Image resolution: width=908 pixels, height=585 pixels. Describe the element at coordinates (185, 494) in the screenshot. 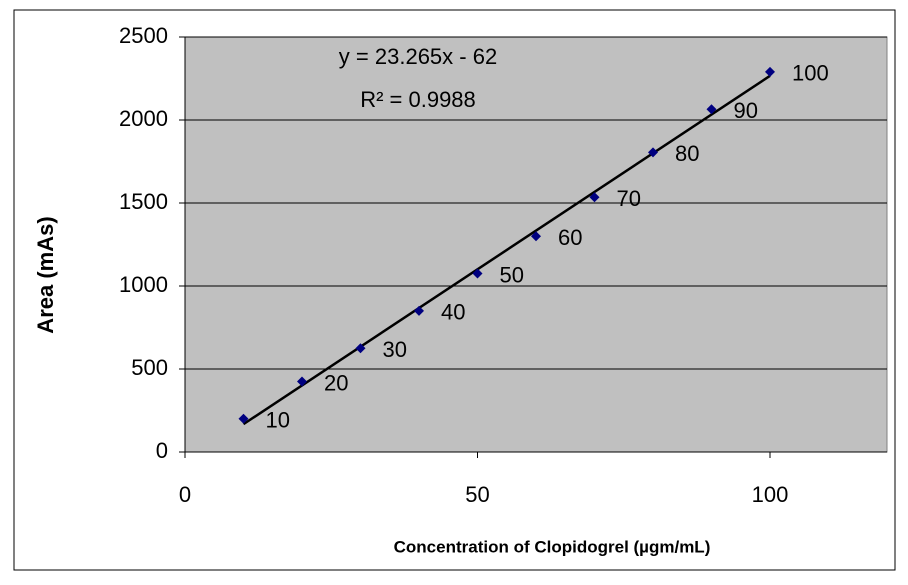

I see `x-tick-label: 0` at that location.